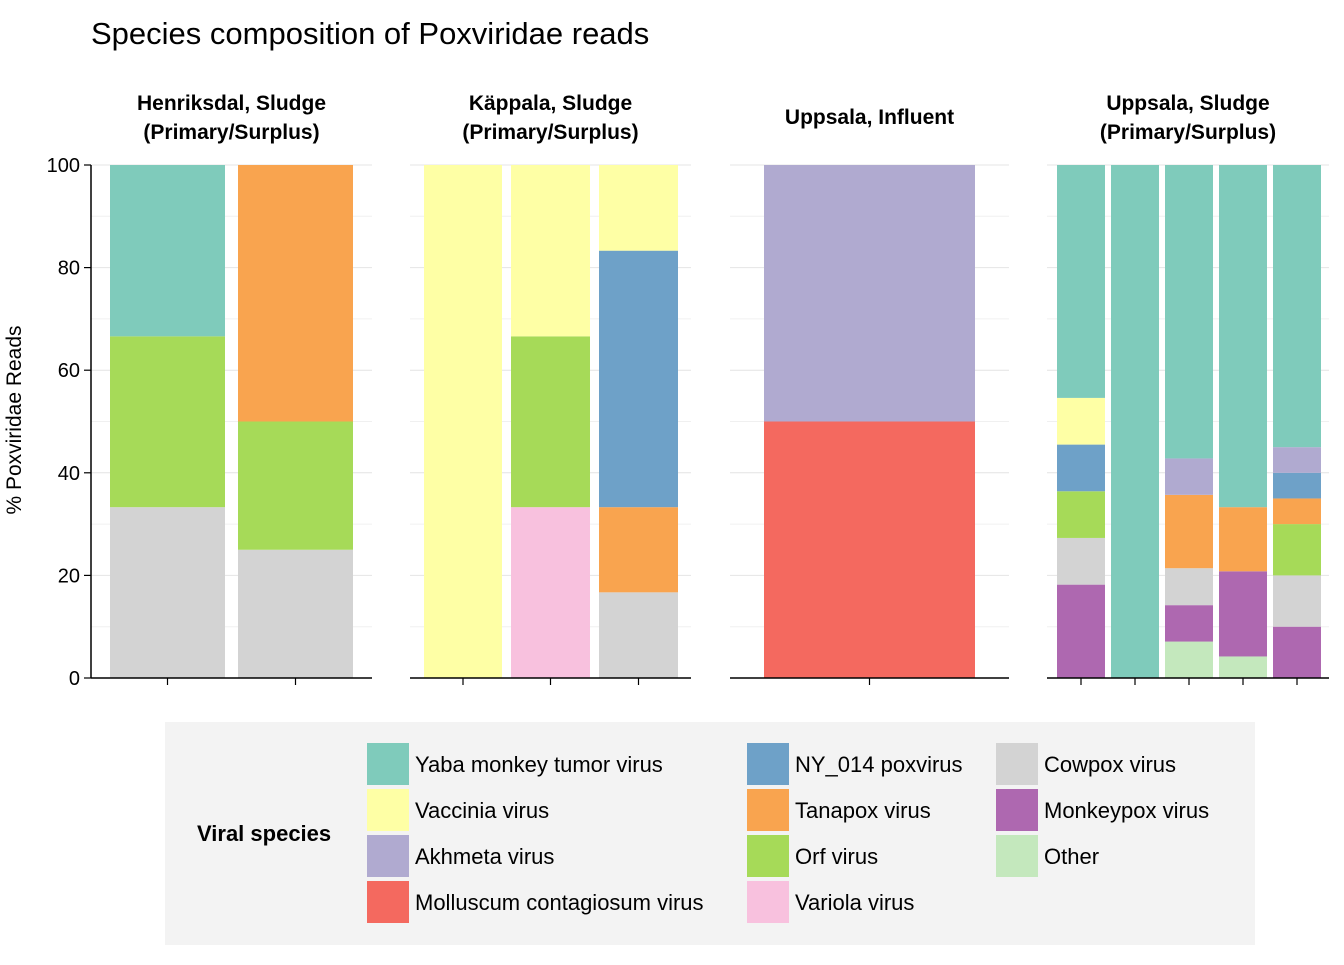 The image size is (1344, 965). Describe the element at coordinates (1071, 856) in the screenshot. I see `legend-label: Other` at that location.